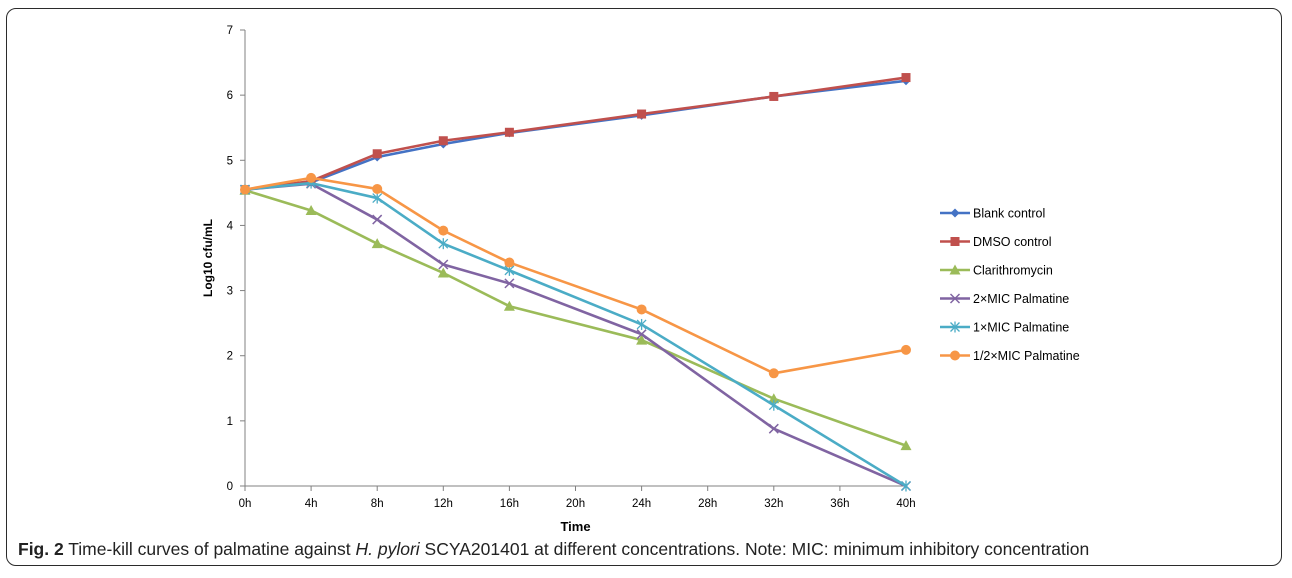 This screenshot has width=1292, height=578. What do you see at coordinates (707, 504) in the screenshot?
I see `x-tick-label: 28h` at bounding box center [707, 504].